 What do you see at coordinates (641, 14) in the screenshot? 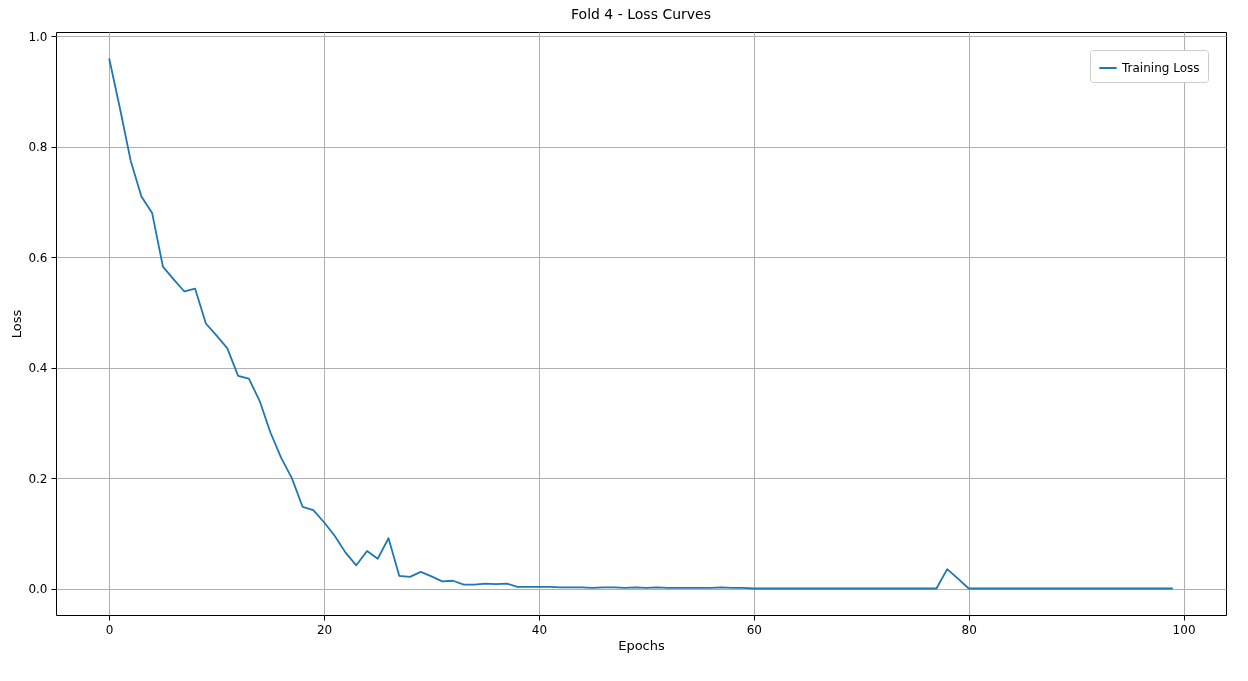
I see `chart-title: Fold 4 - Loss Curves` at bounding box center [641, 14].